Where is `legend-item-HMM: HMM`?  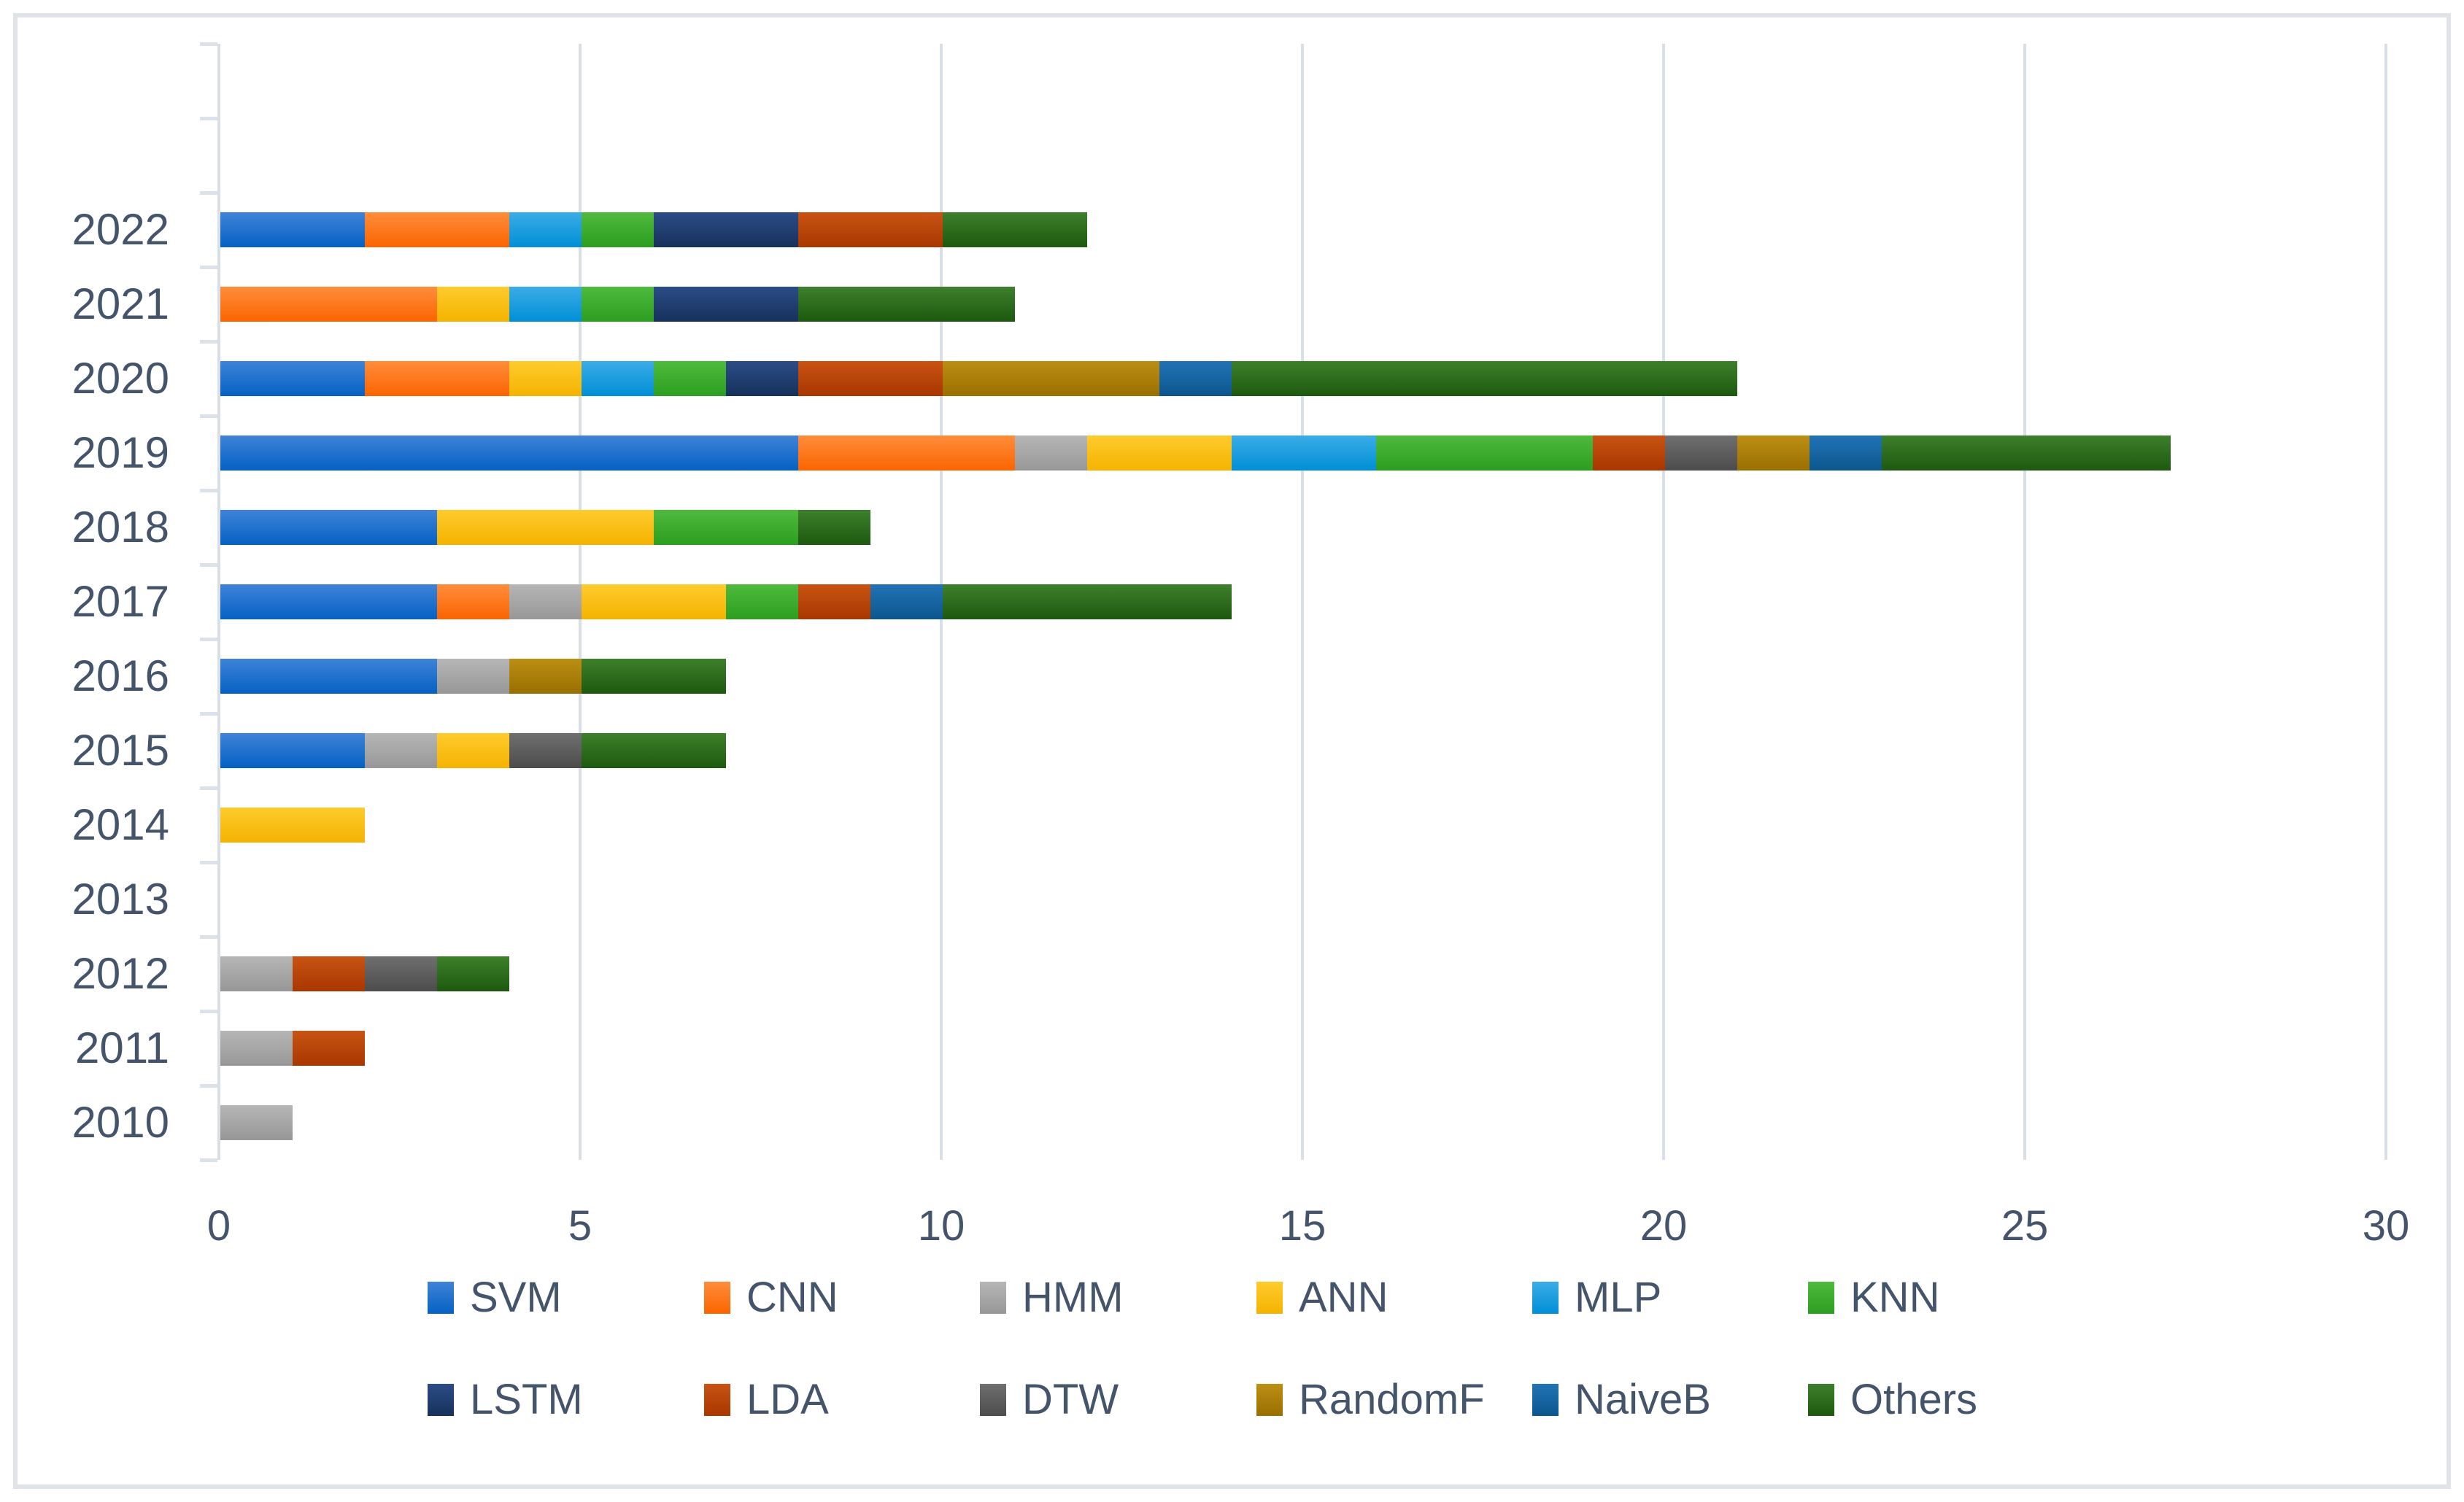 legend-item-HMM: HMM is located at coordinates (1052, 1298).